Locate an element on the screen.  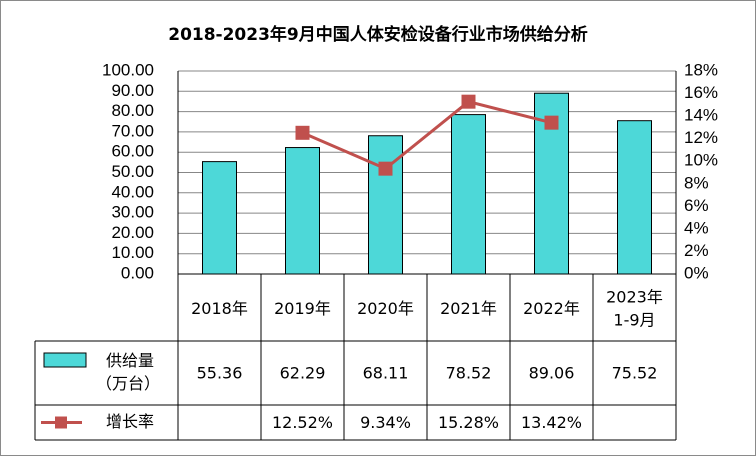
y-left-tick-label: 90.00 is located at coordinates (132, 90).